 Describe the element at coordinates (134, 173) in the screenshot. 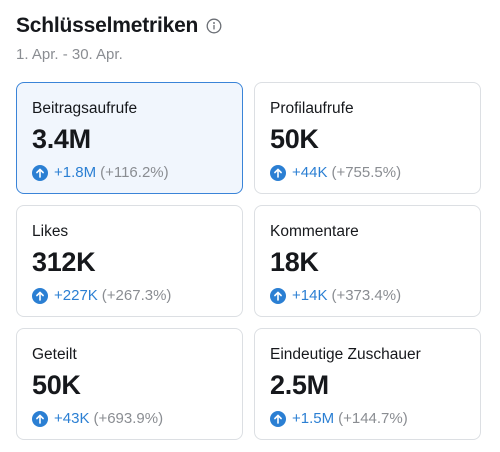

I see `metric-percent: (+116.2%)` at that location.